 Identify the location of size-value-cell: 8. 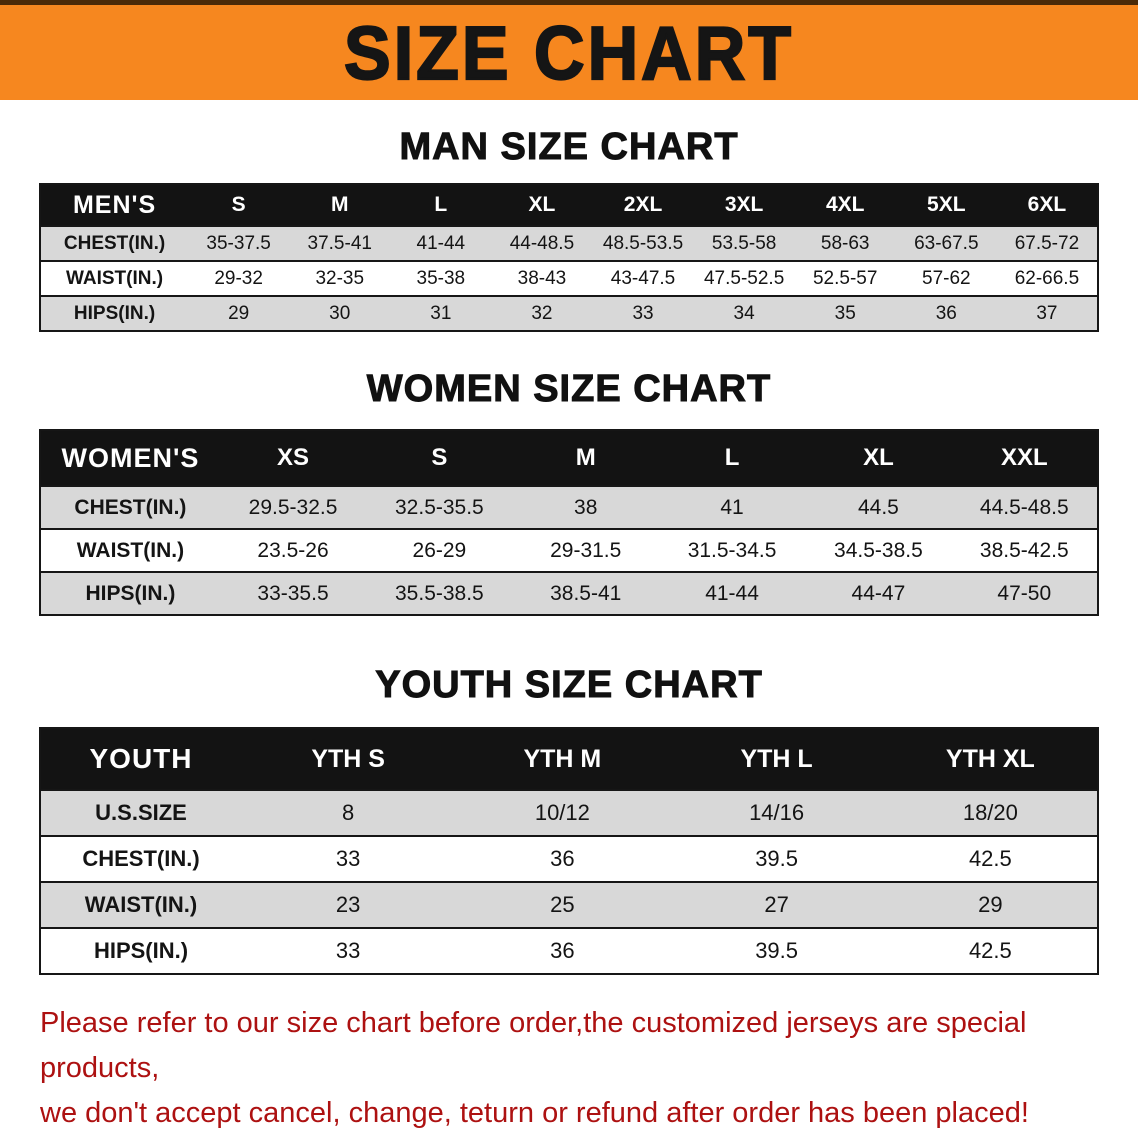
(348, 812).